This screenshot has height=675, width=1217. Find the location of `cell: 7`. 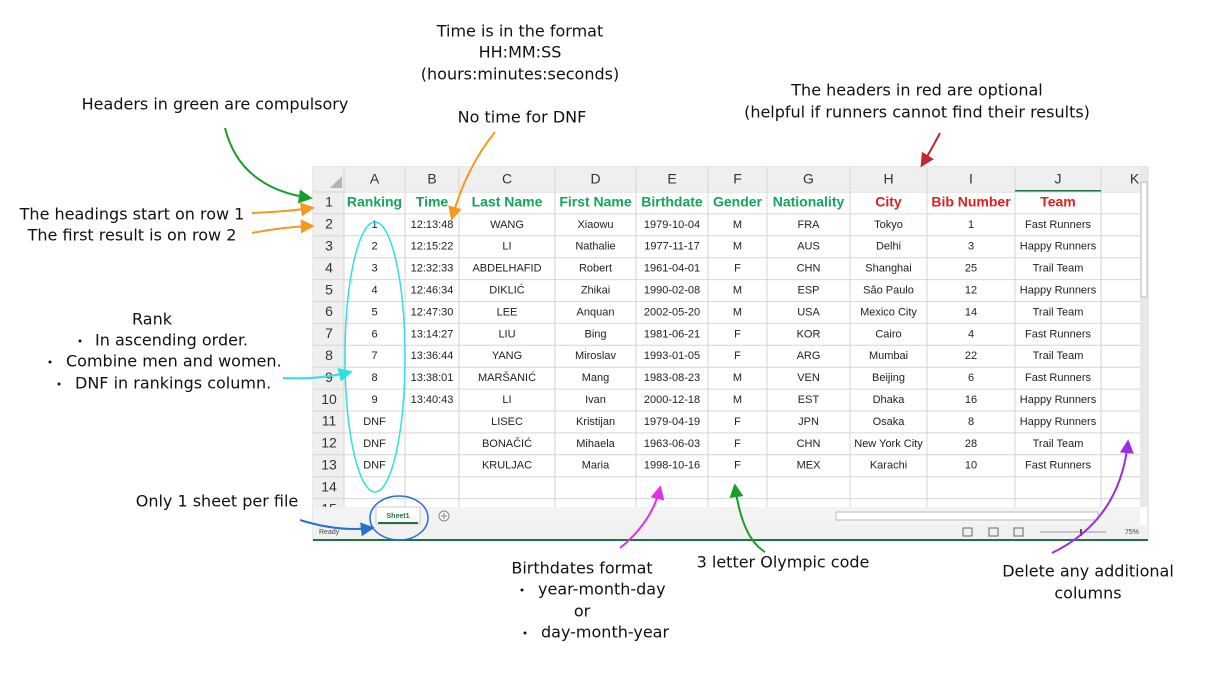

cell: 7 is located at coordinates (374, 356).